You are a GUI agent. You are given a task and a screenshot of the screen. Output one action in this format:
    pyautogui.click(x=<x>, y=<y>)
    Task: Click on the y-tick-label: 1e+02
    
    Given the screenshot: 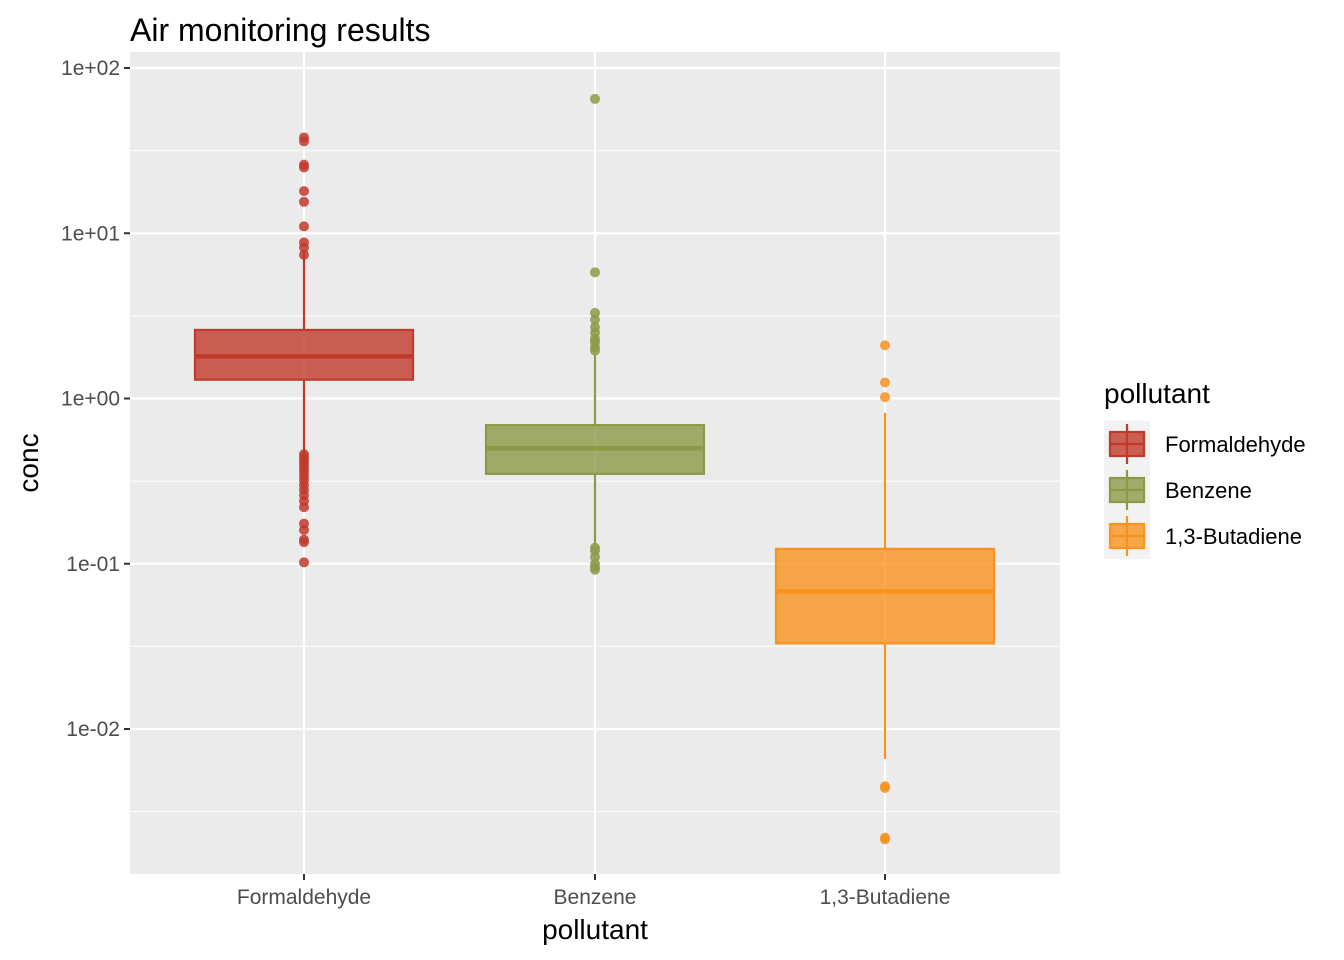 What is the action you would take?
    pyautogui.click(x=90, y=68)
    